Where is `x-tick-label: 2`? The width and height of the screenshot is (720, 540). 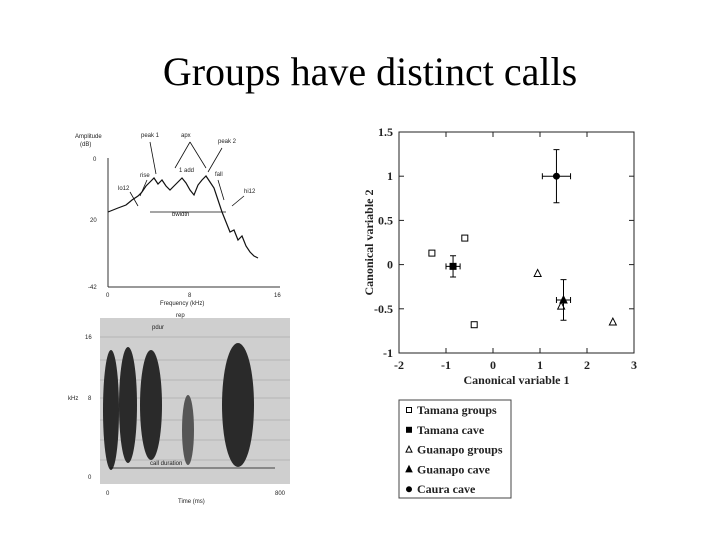 x-tick-label: 2 is located at coordinates (587, 365).